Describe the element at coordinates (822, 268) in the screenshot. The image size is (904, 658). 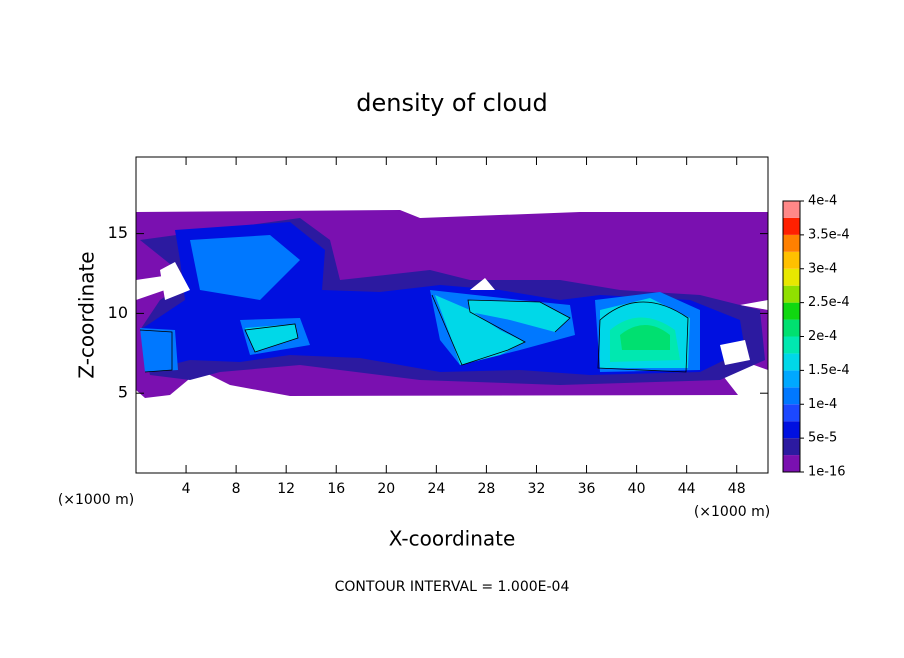
I see `colorbar-label: 3e-4` at that location.